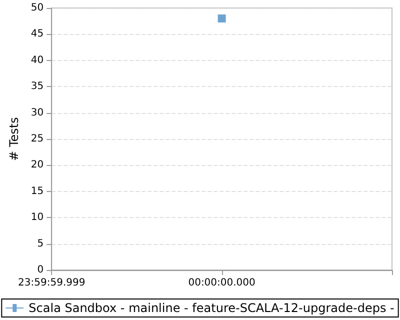 The image size is (400, 320). Describe the element at coordinates (37, 60) in the screenshot. I see `y-tick-label: 40` at that location.